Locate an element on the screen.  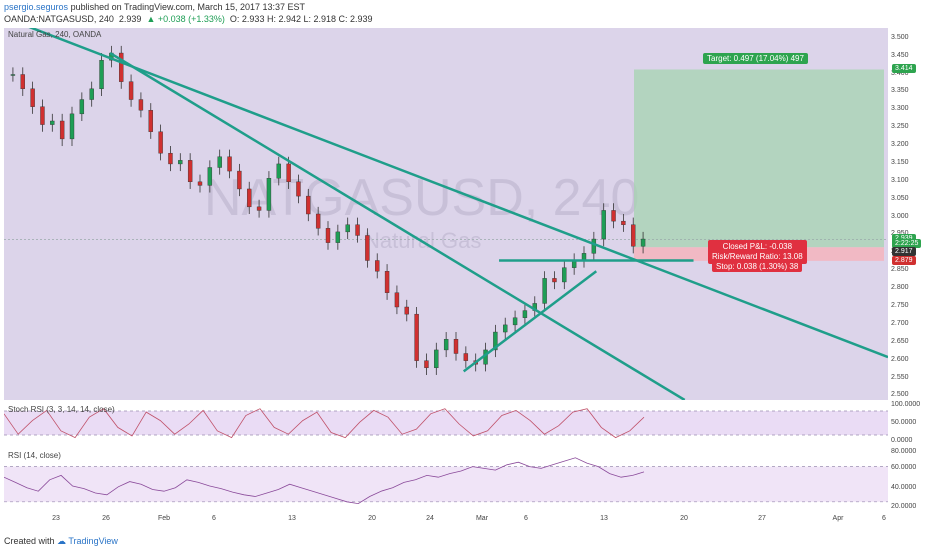
price-tick: 2.650 is located at coordinates (900, 341).